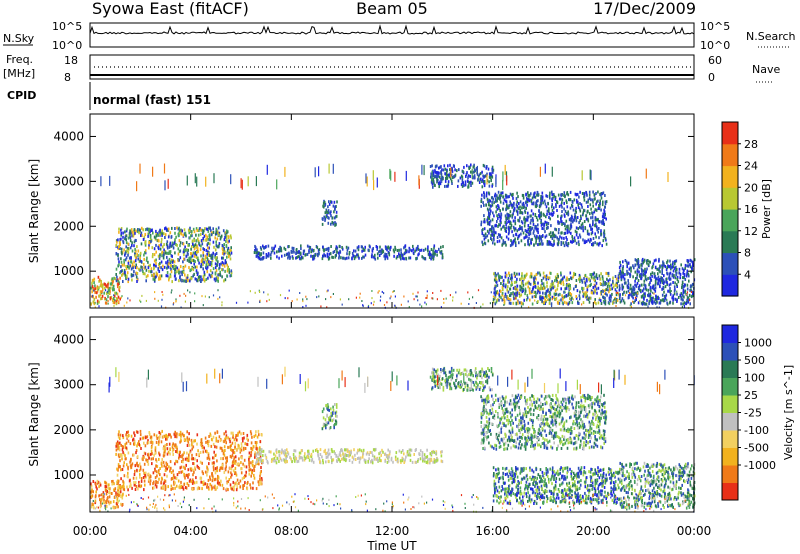 The width and height of the screenshot is (800, 554). What do you see at coordinates (67, 45) in the screenshot?
I see `noise-left-tick-bottom: 10^0` at bounding box center [67, 45].